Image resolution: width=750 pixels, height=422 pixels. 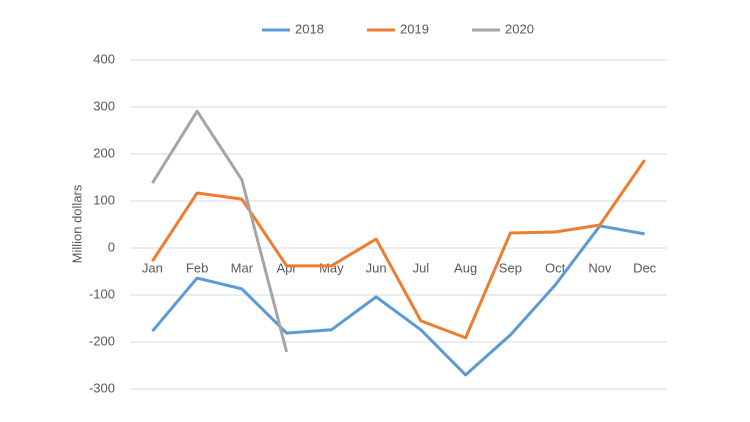 I want to click on legend-label: 2020, so click(x=519, y=28).